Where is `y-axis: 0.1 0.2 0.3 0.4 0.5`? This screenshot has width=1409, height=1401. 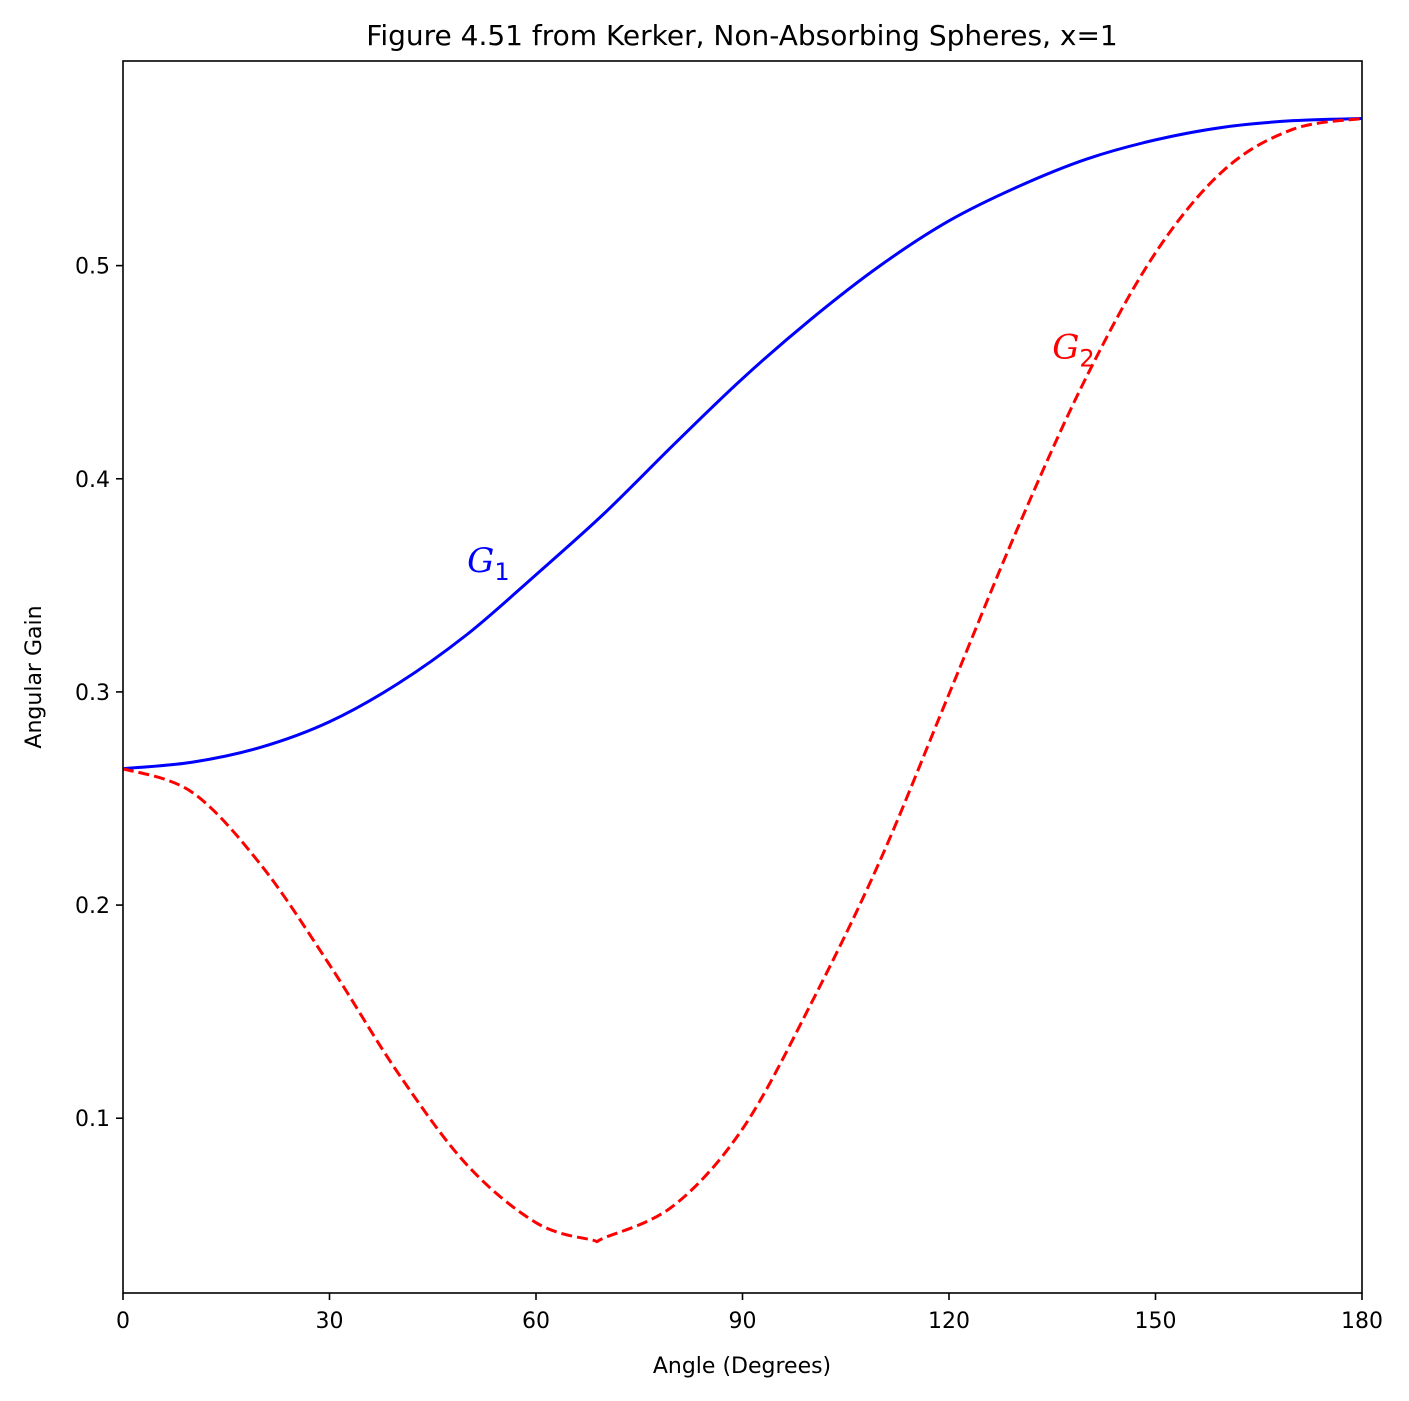
y-axis: 0.1 0.2 0.3 0.4 0.5 is located at coordinates (99, 693).